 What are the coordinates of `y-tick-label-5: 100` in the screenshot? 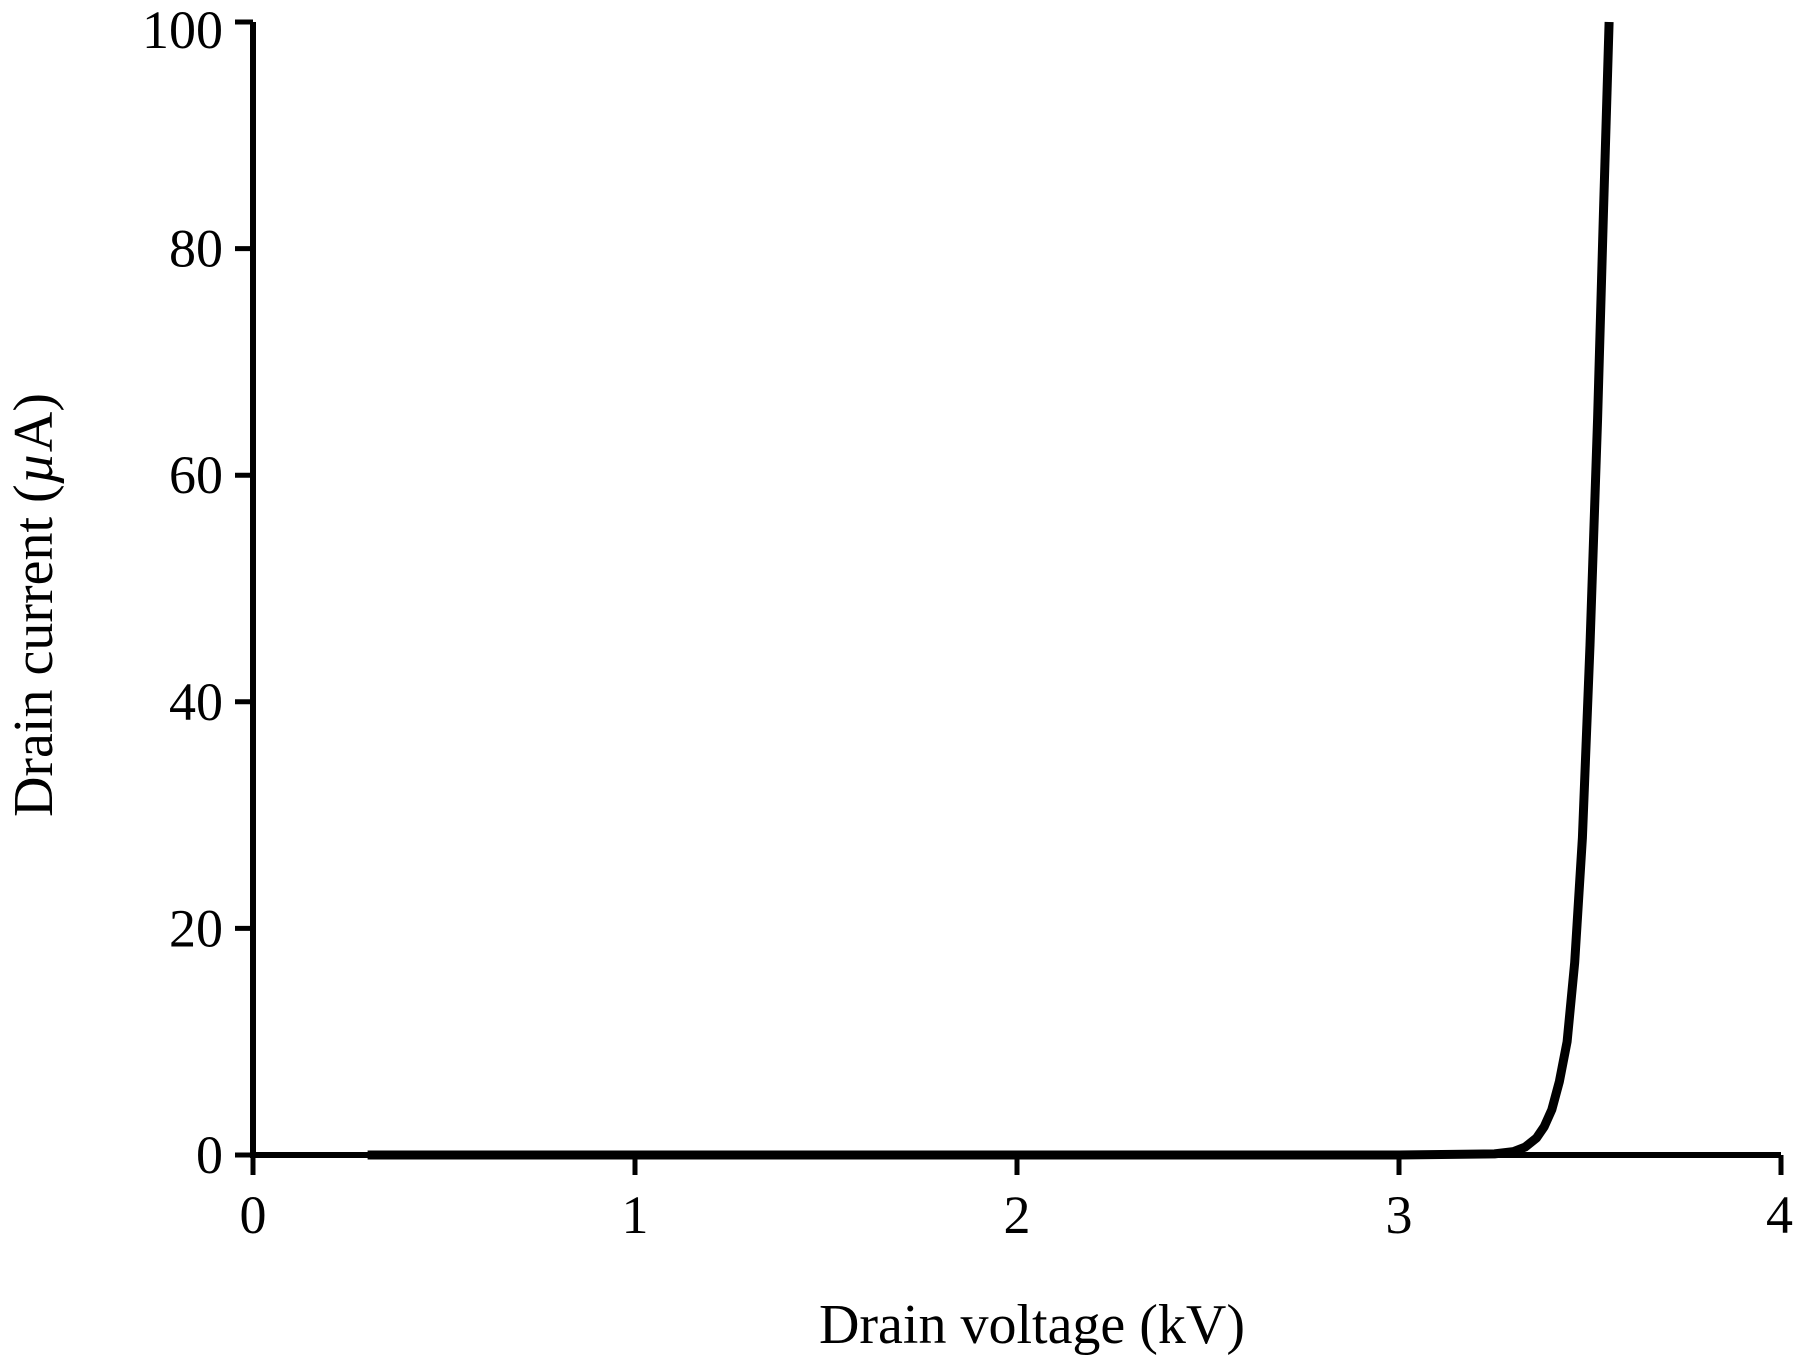 It's located at (182, 30).